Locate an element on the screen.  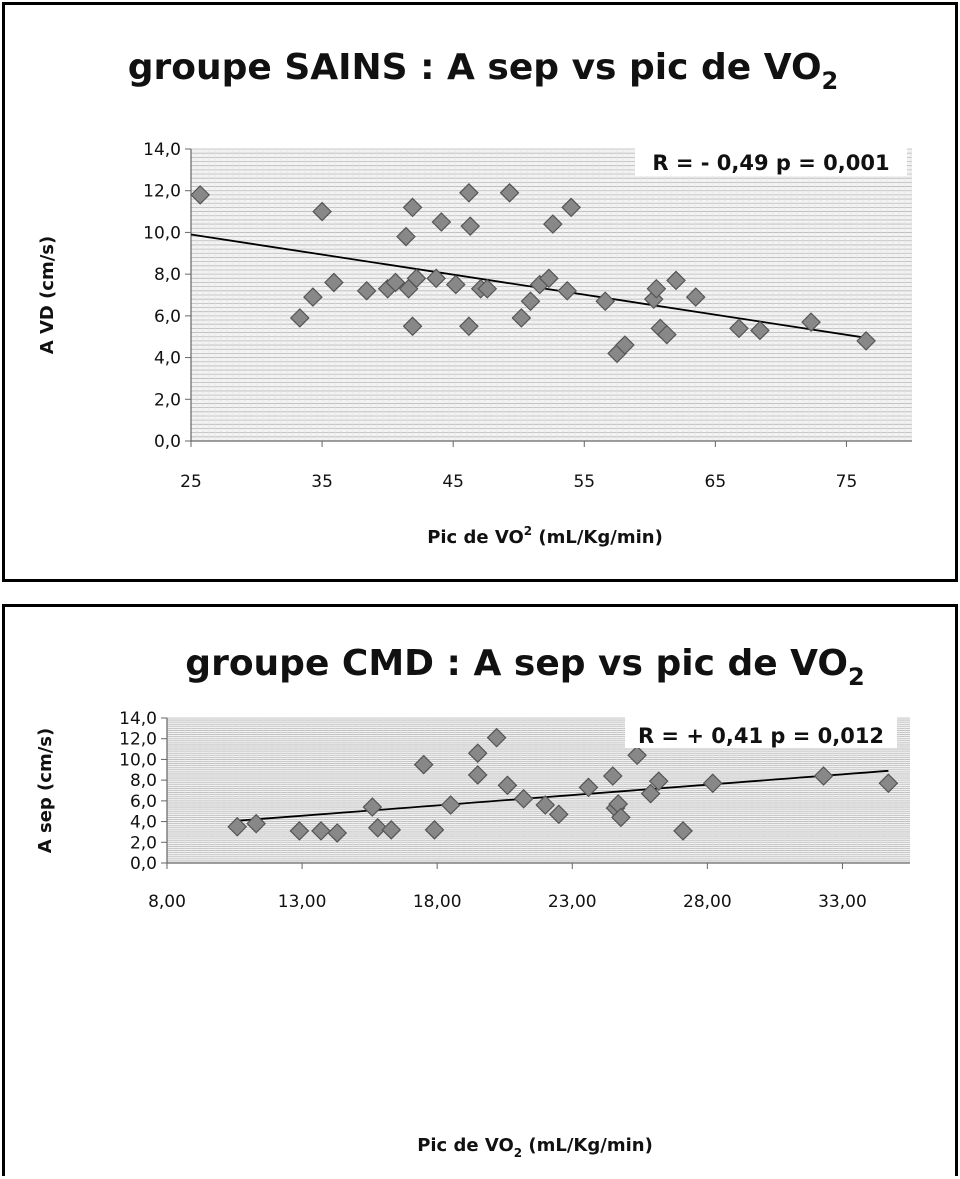
x-tick-label: 75 is located at coordinates (847, 482).